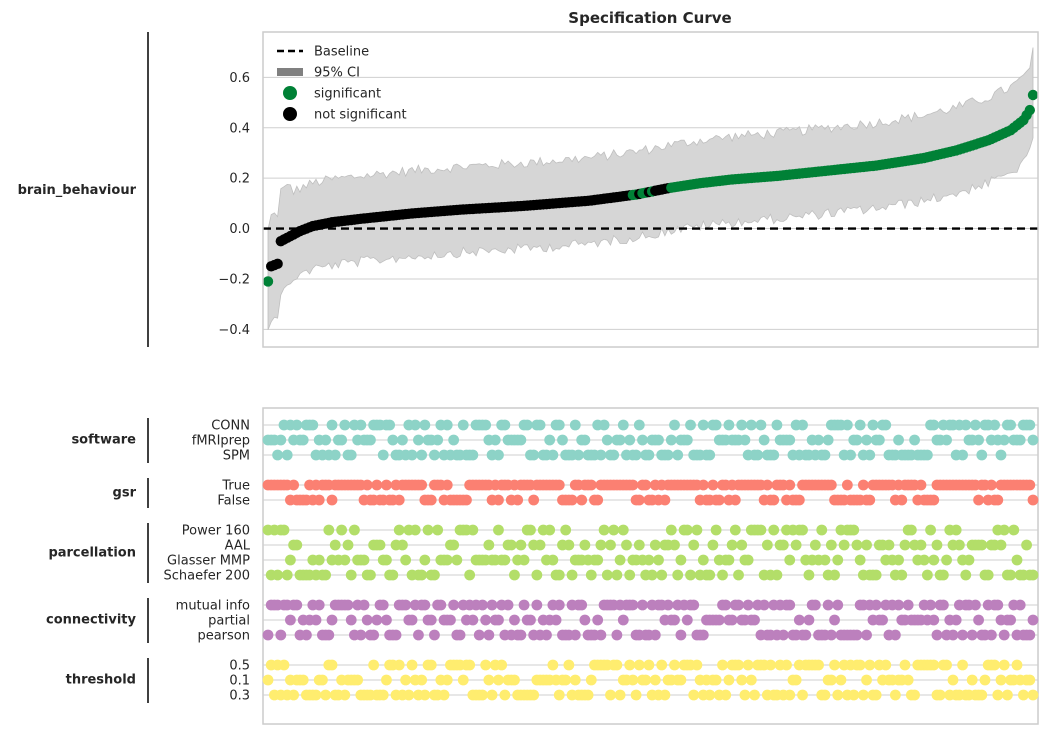  Describe the element at coordinates (216, 531) in the screenshot. I see `option-label-parcellation: Power 160` at that location.